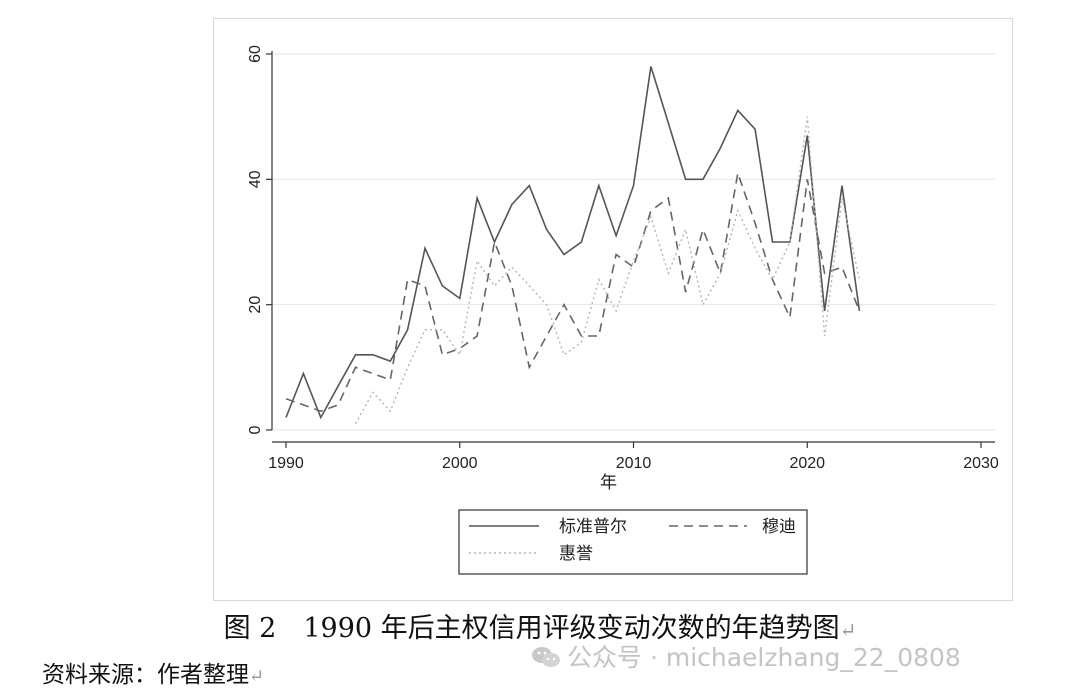  I want to click on x-tick-label: 2030, so click(981, 463).